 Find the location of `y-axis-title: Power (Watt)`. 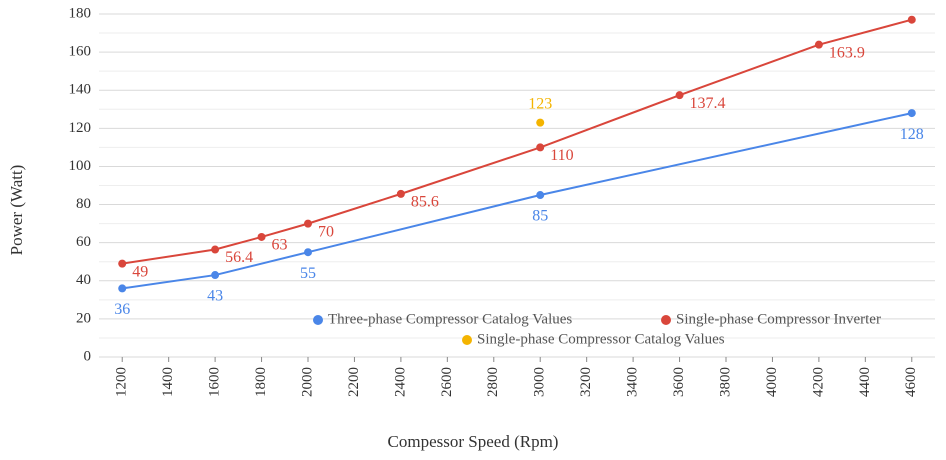

y-axis-title: Power (Watt) is located at coordinates (16, 210).